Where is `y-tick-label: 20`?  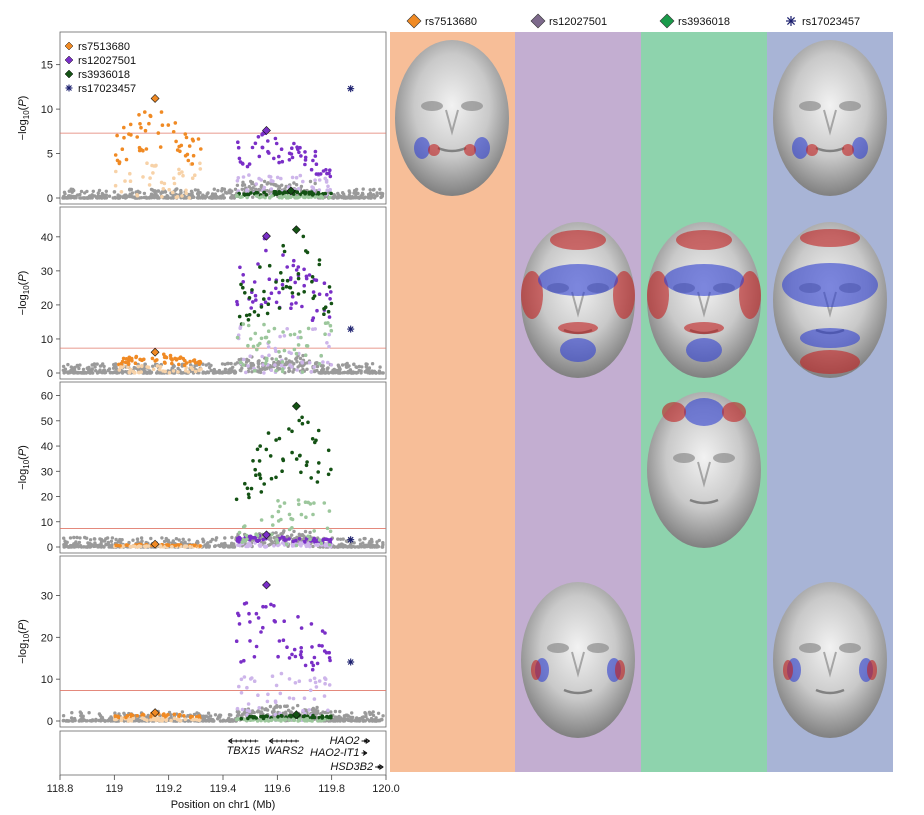
y-tick-label: 20 is located at coordinates (47, 498).